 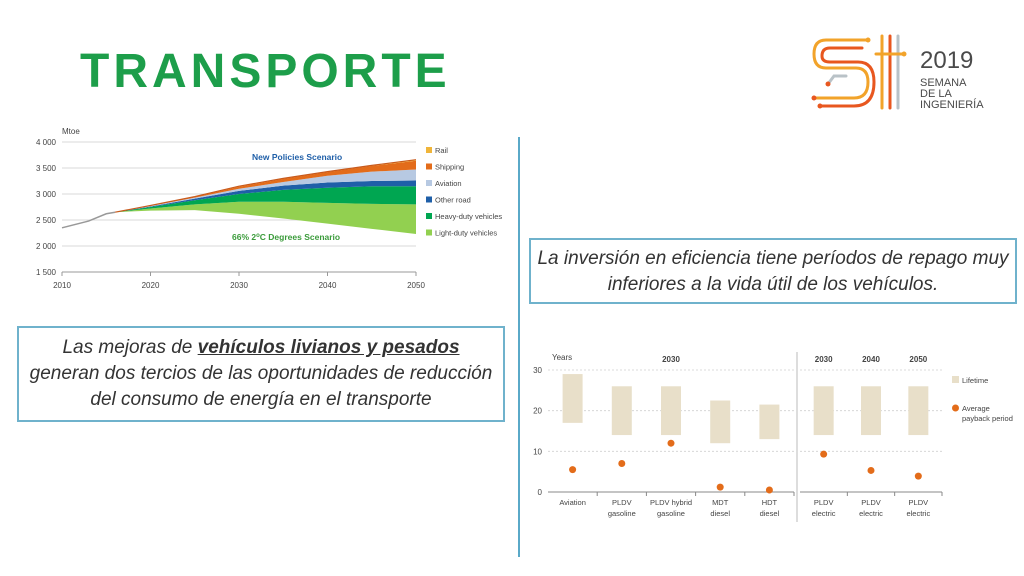 What do you see at coordinates (239, 285) in the screenshot?
I see `x-tick-label: 2030` at bounding box center [239, 285].